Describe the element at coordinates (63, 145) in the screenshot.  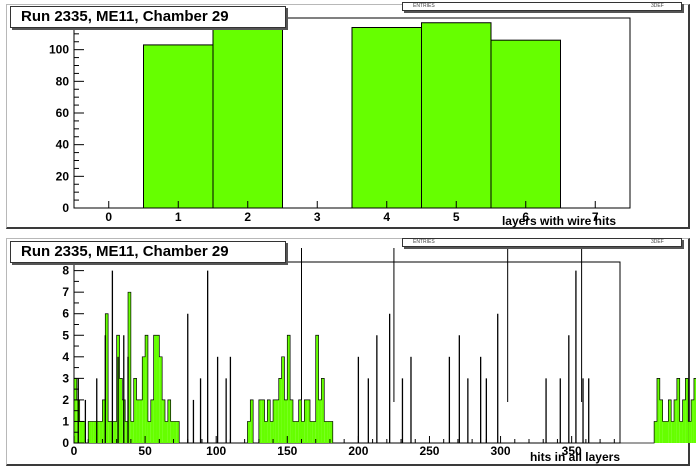
I see `y-tick-label: 40` at that location.